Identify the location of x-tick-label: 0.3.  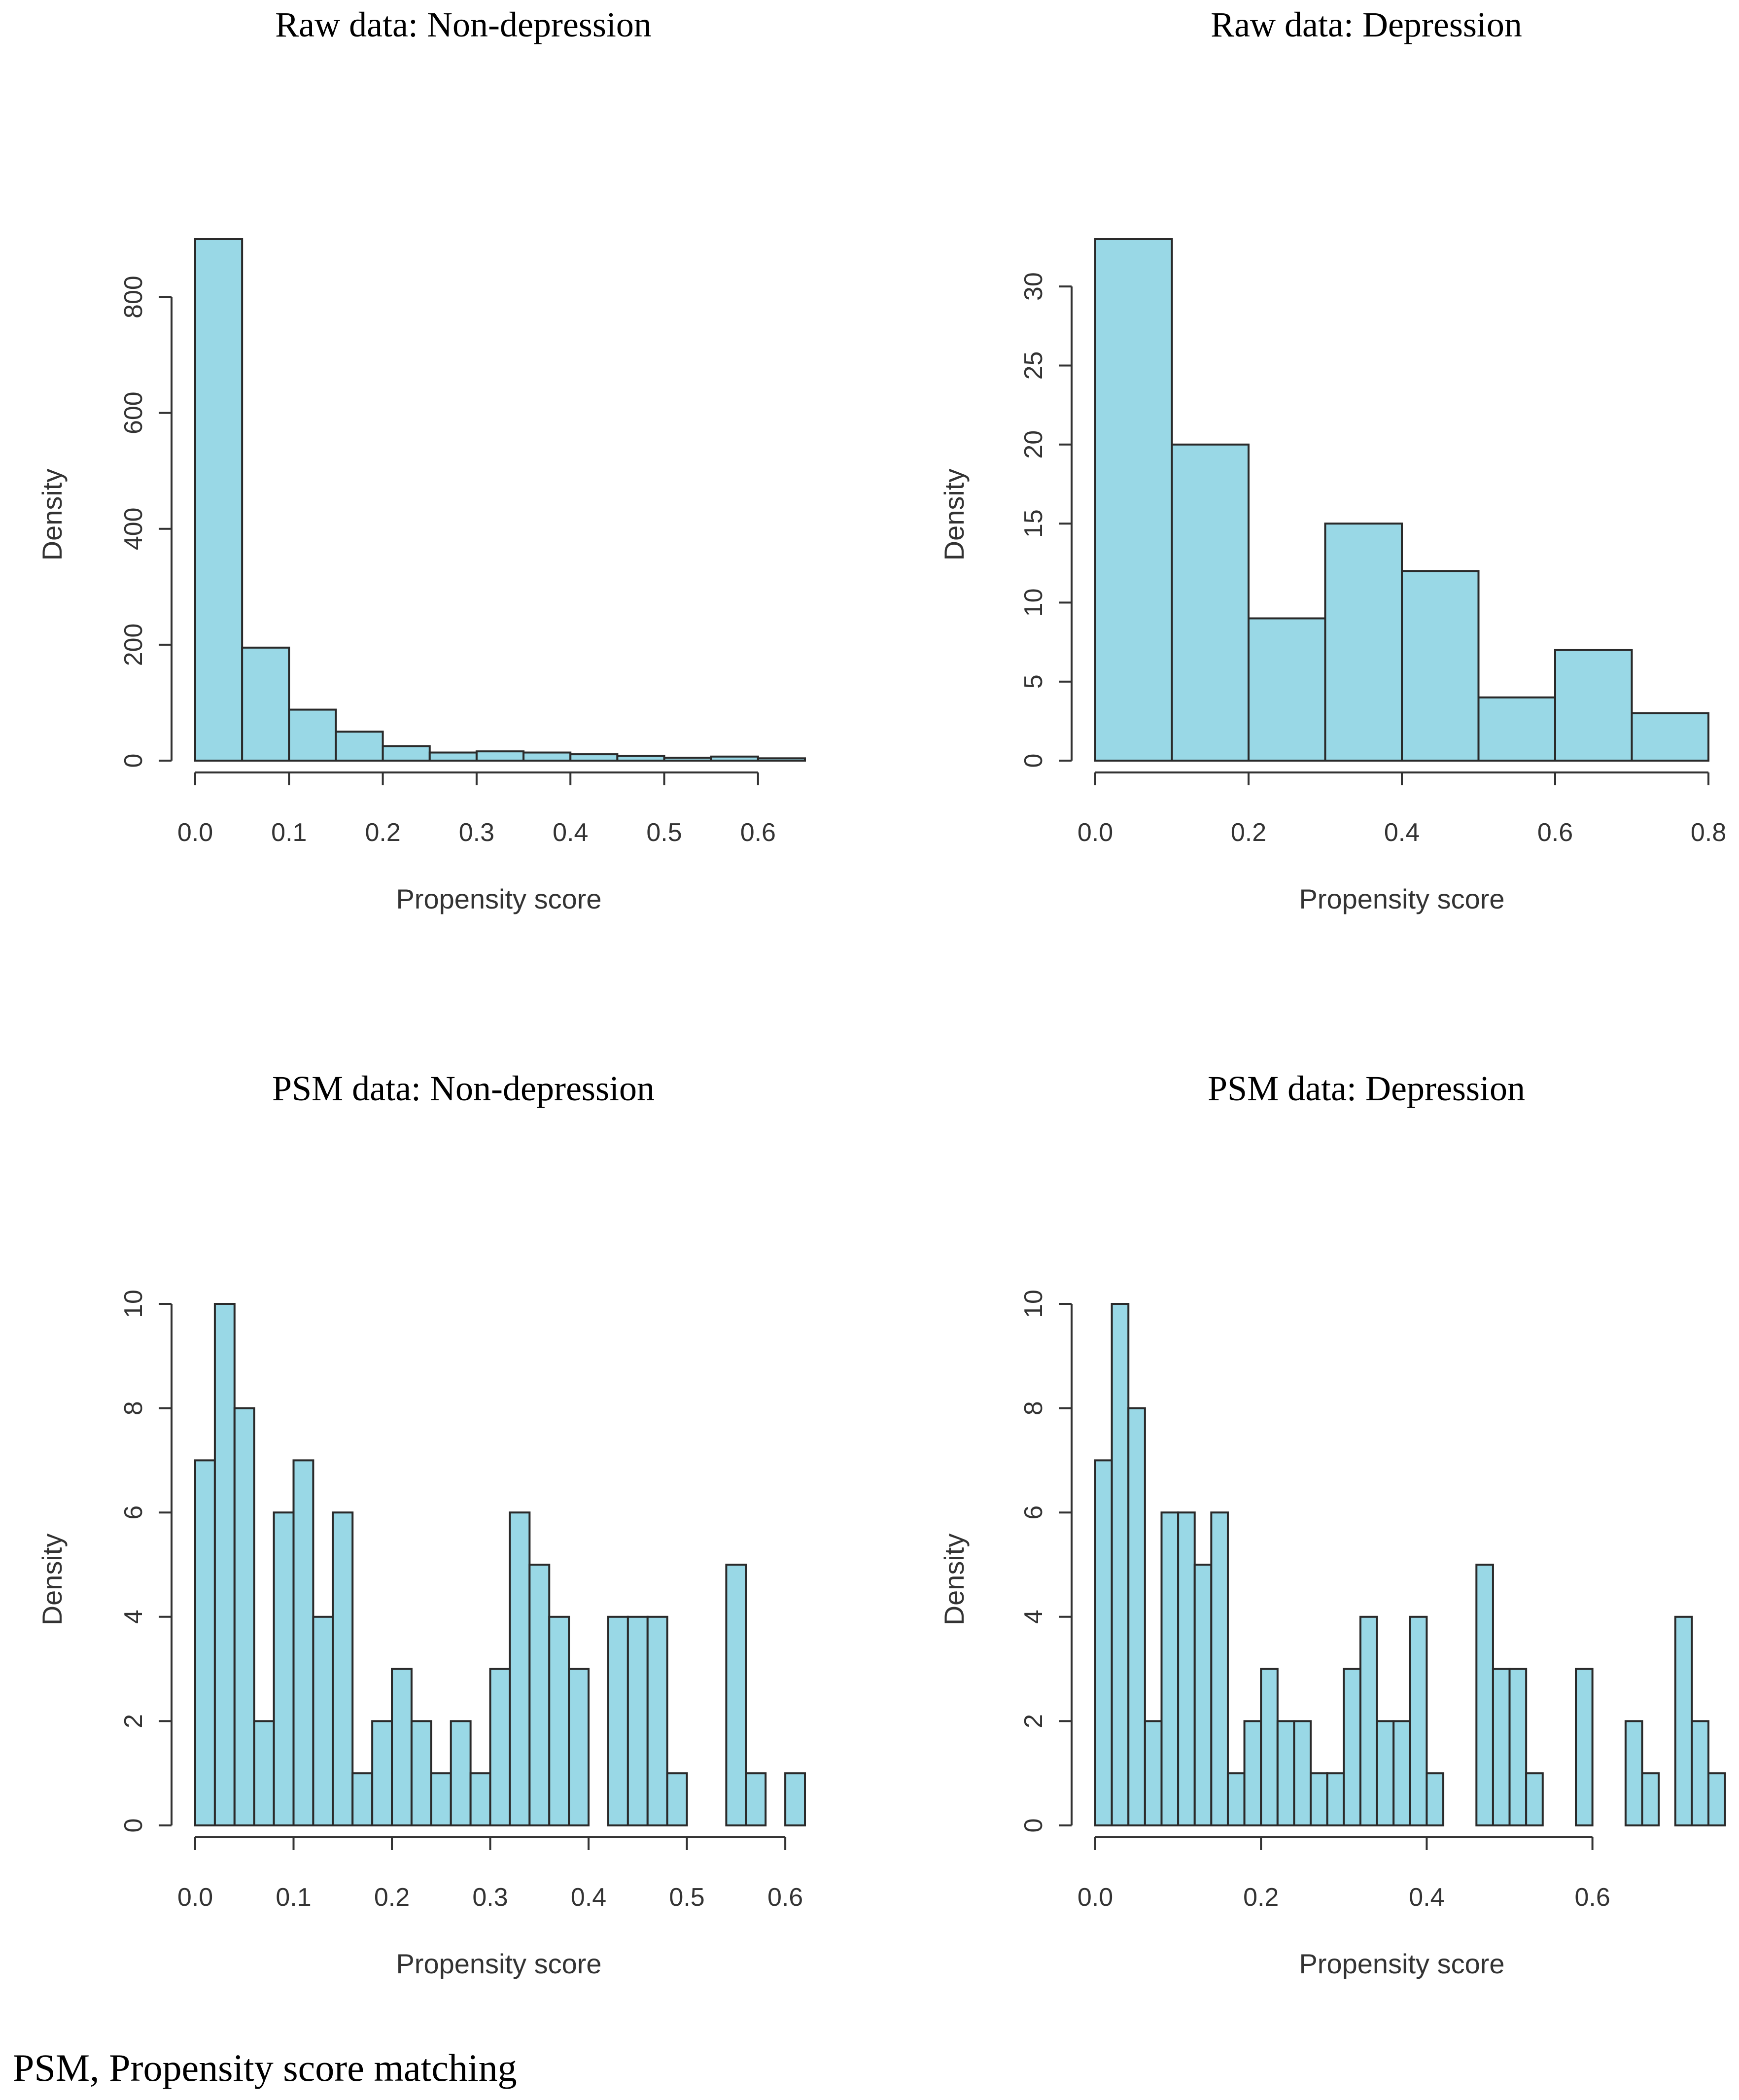
(490, 1897).